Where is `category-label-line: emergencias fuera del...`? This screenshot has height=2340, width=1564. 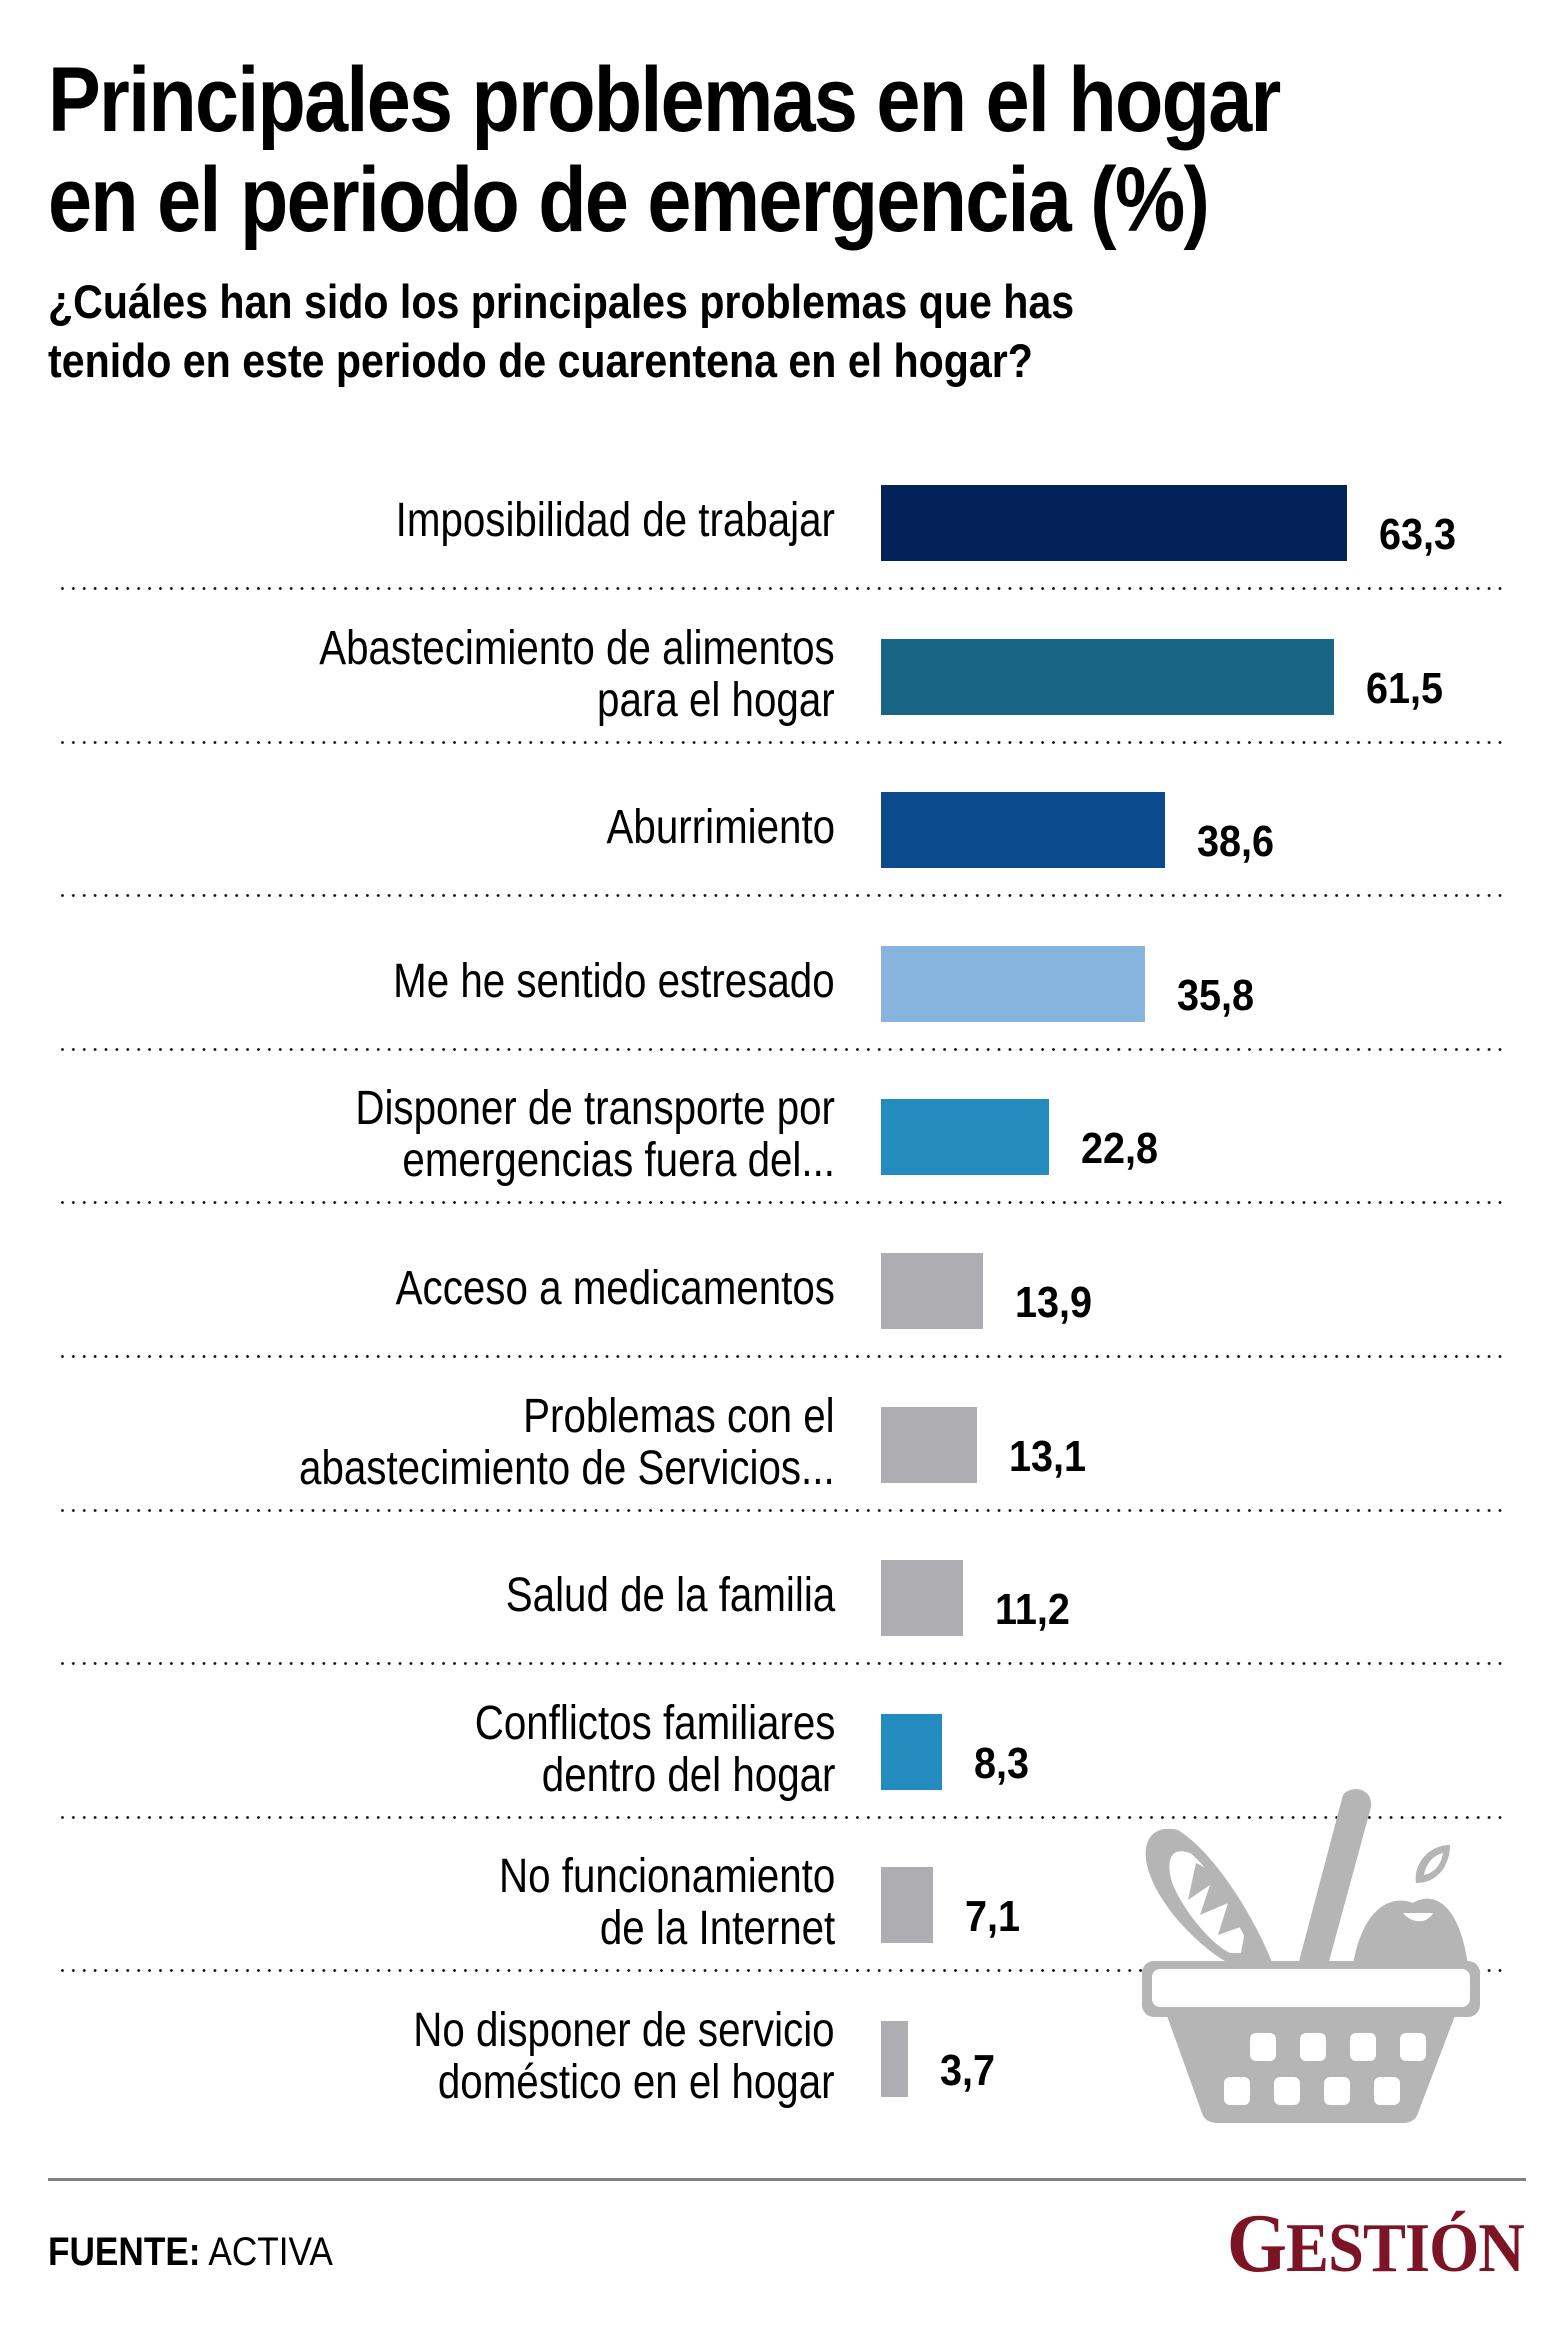
category-label-line: emergencias fuera del... is located at coordinates (618, 1161).